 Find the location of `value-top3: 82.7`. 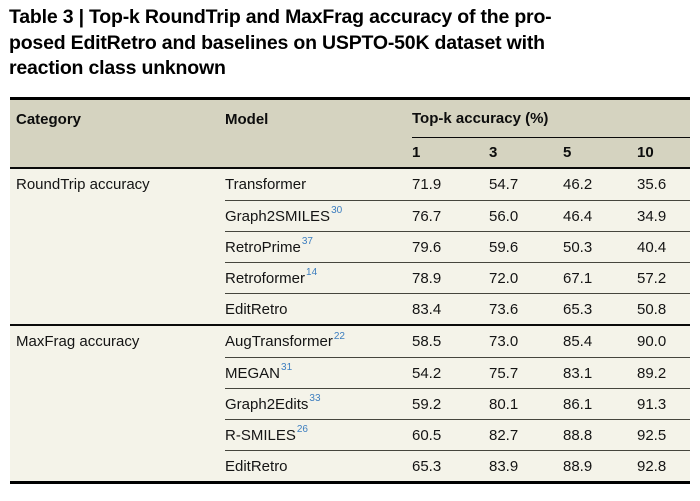

value-top3: 82.7 is located at coordinates (504, 435).